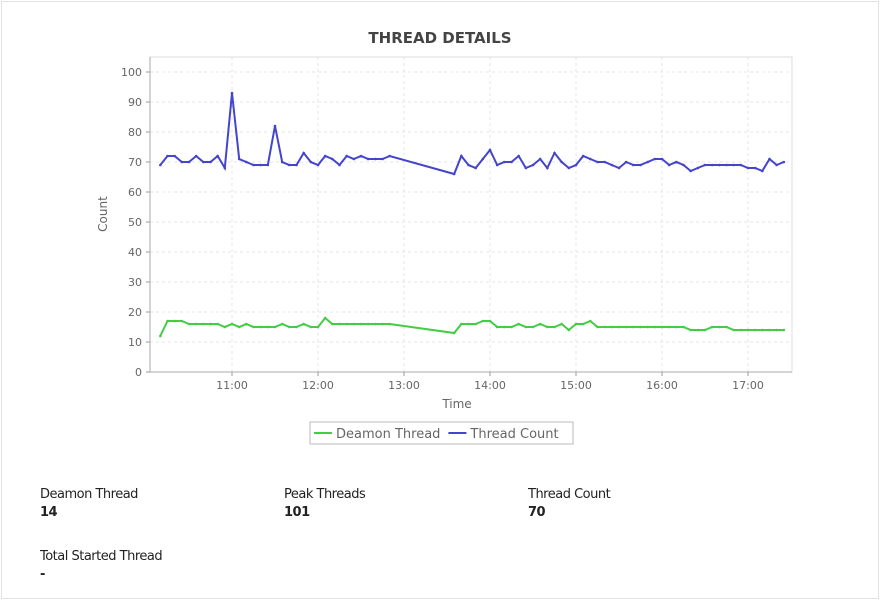 Image resolution: width=880 pixels, height=600 pixels. What do you see at coordinates (297, 512) in the screenshot?
I see `stat-value: 101` at bounding box center [297, 512].